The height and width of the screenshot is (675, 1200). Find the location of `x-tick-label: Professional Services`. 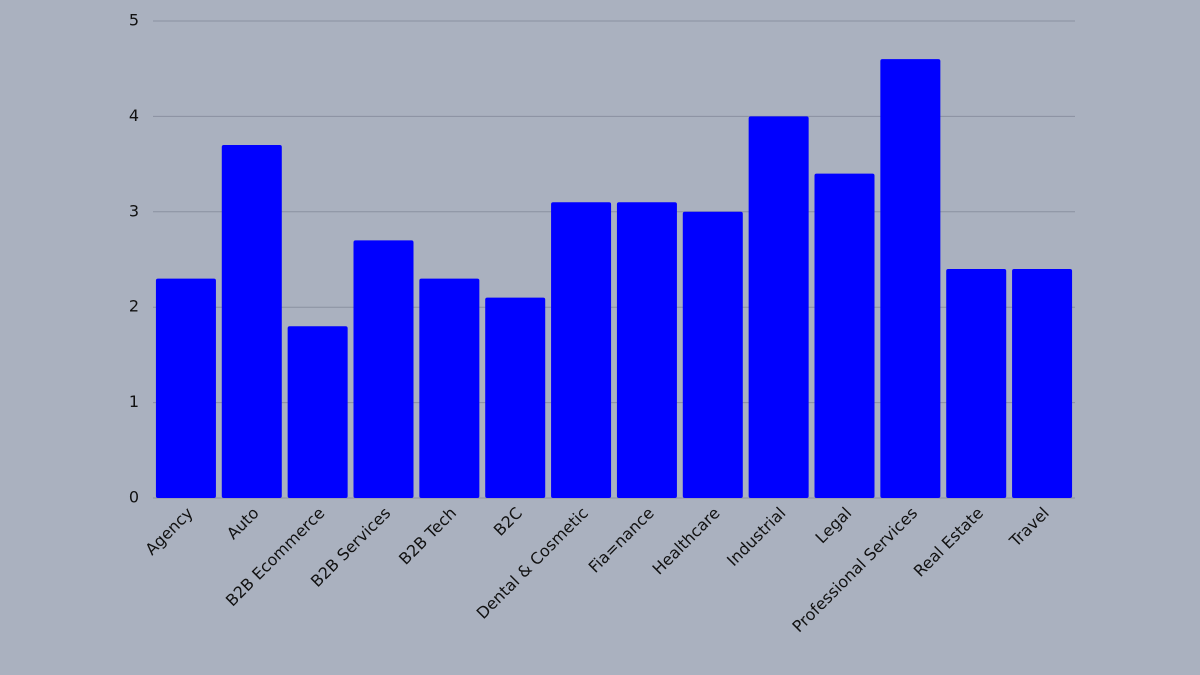

x-tick-label: Professional Services is located at coordinates (854, 569).